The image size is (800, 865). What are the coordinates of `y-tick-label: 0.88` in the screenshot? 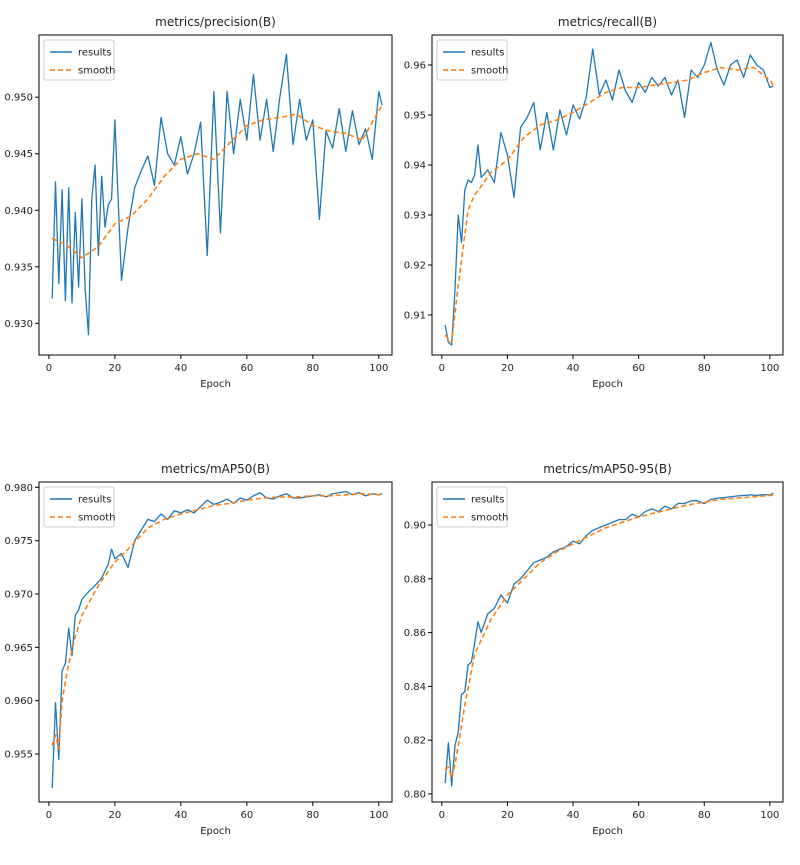 It's located at (415, 579).